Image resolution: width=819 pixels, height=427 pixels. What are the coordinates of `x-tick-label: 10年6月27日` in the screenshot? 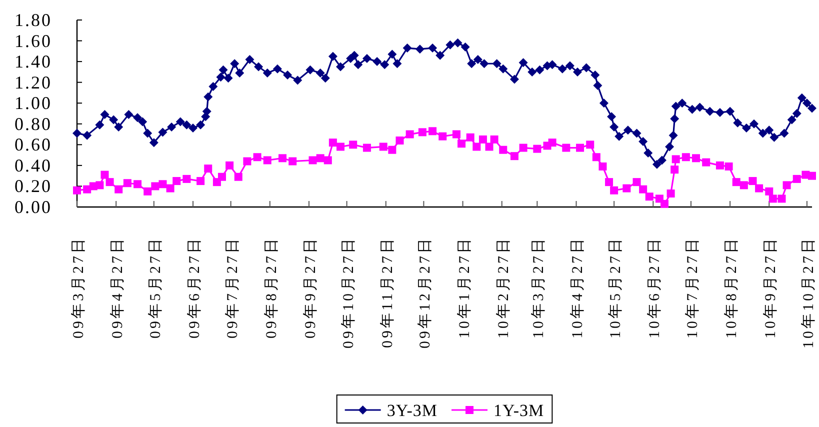 It's located at (655, 287).